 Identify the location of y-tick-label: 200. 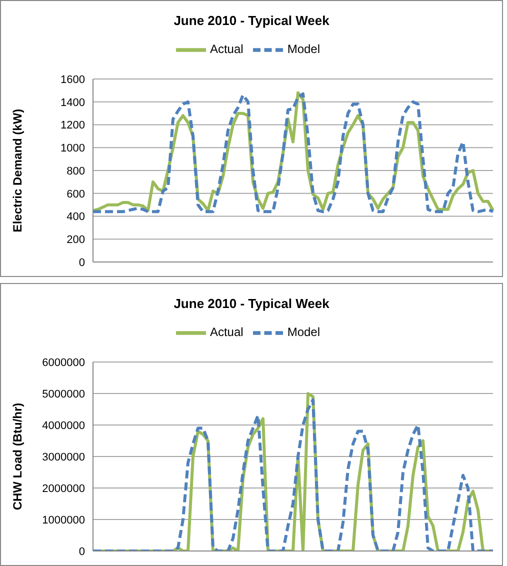
(75, 240).